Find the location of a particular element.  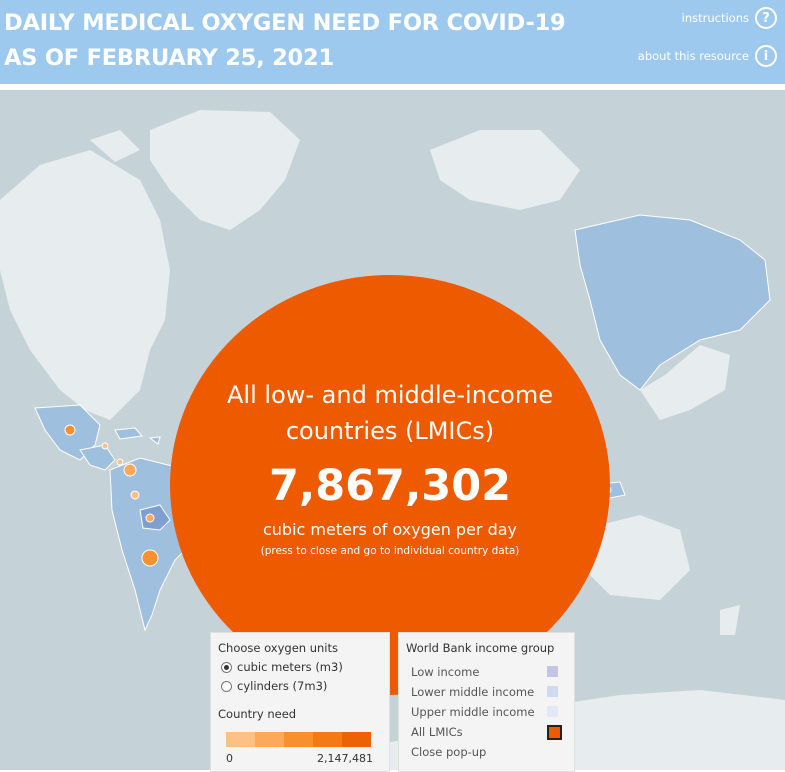

legend-close-popup: Close pop-up is located at coordinates (448, 752).